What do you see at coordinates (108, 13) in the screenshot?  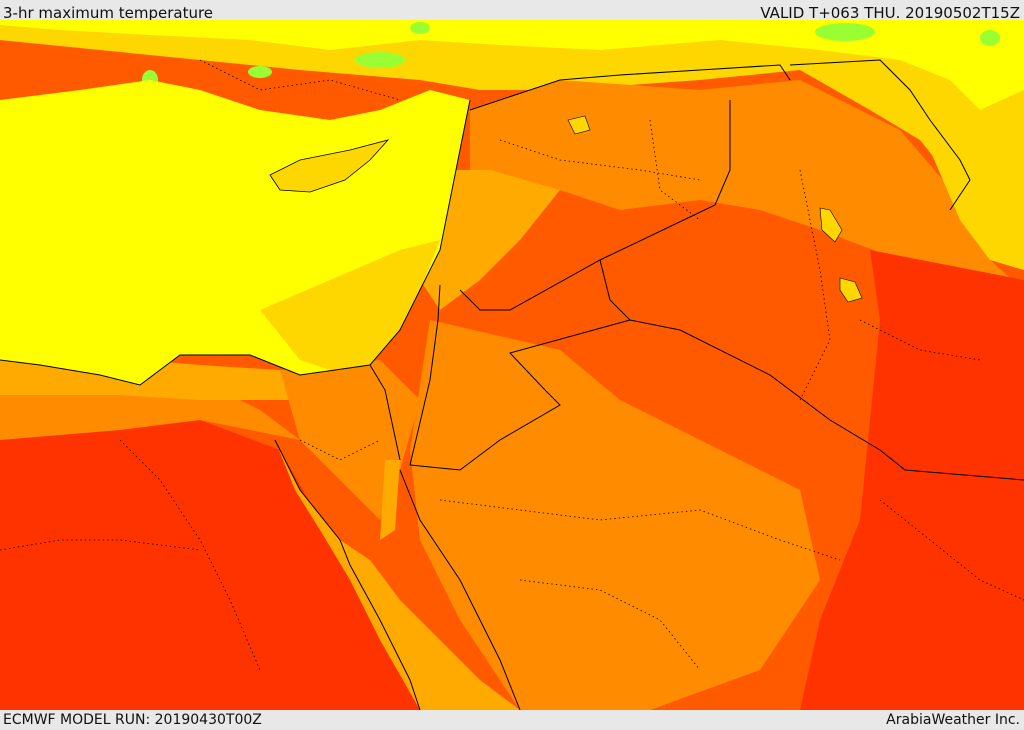 I see `map-title: 3-hr maximum temperature` at bounding box center [108, 13].